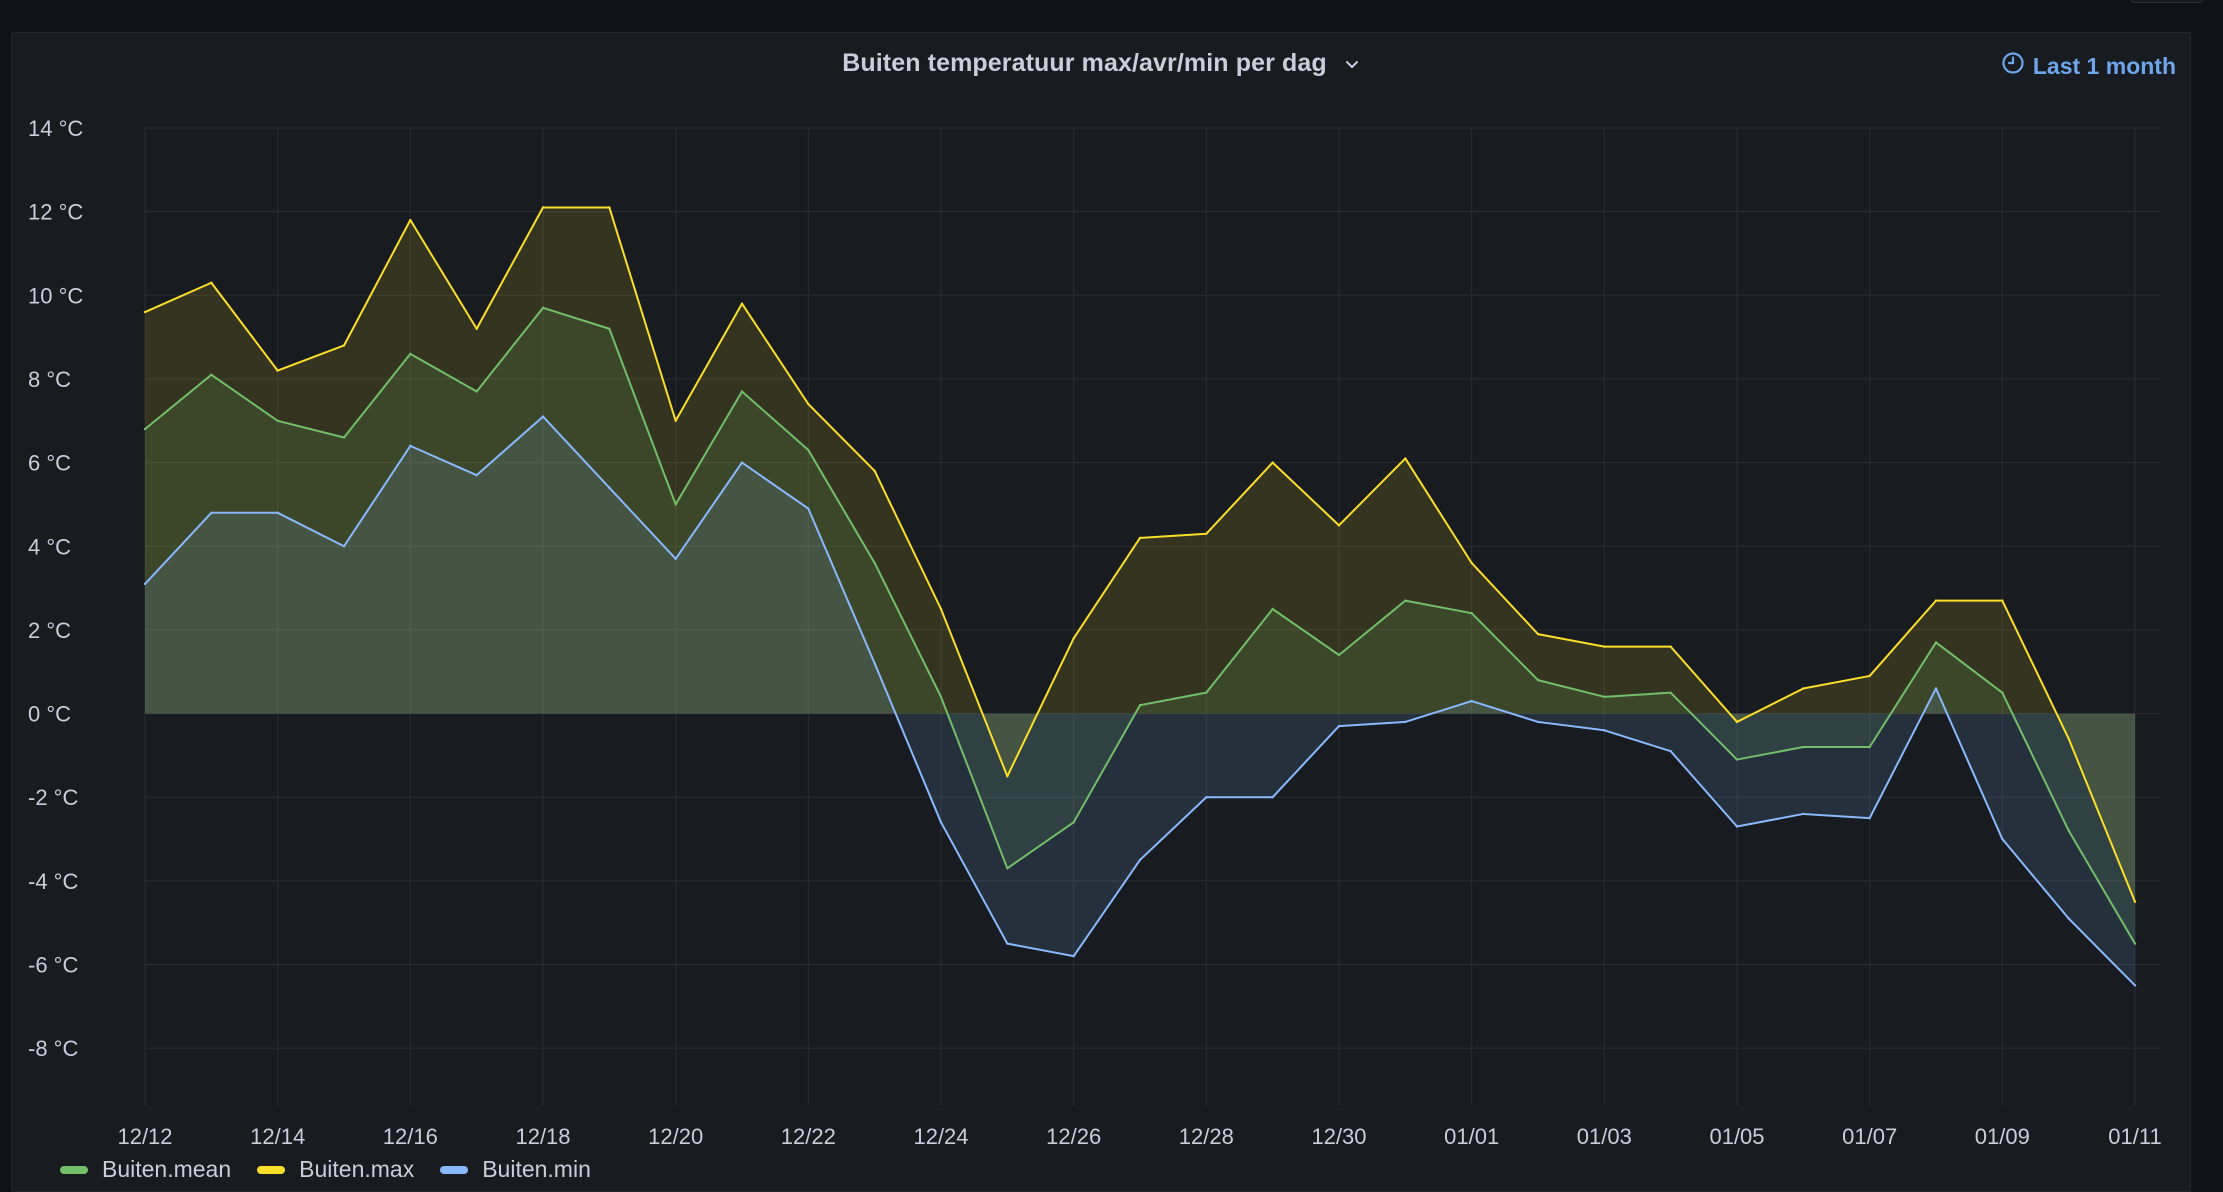 The image size is (2223, 1192). I want to click on x-tick-label: 12/14, so click(277, 1136).